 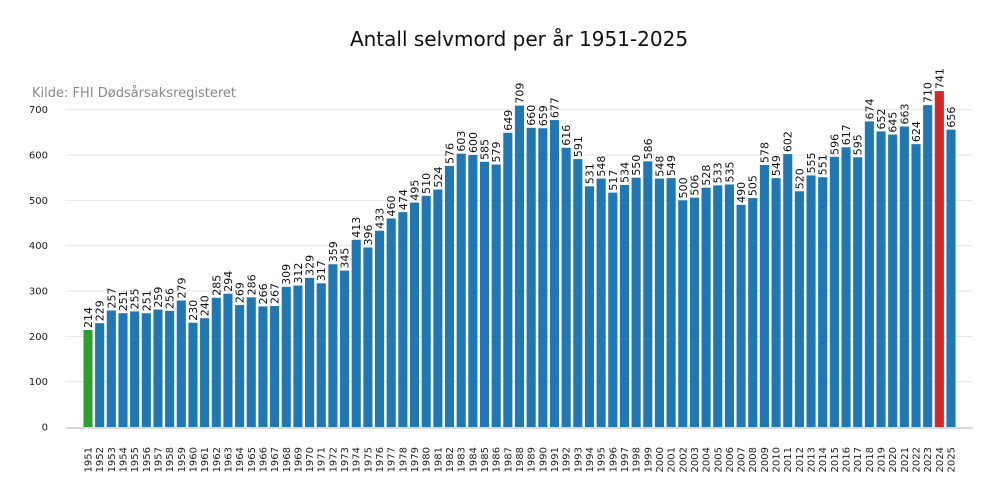 What do you see at coordinates (567, 459) in the screenshot?
I see `x-tick-label-1992: 1992` at bounding box center [567, 459].